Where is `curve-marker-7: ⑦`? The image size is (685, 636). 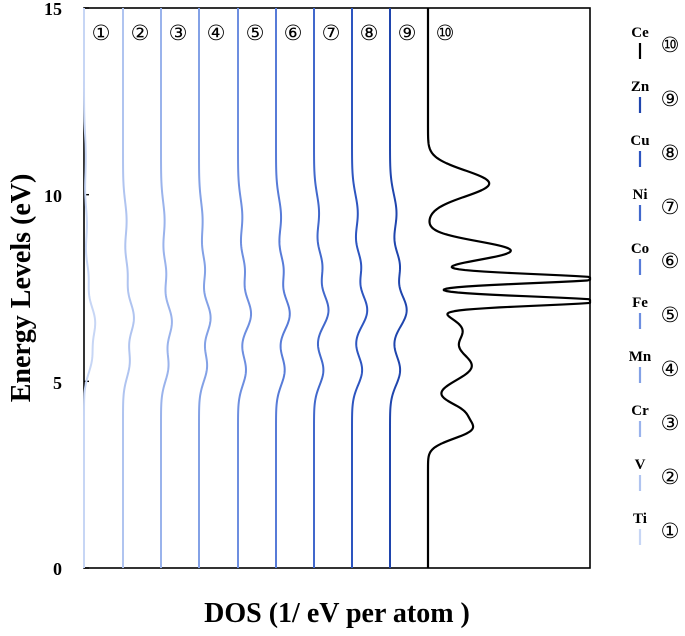
curve-marker-7: ⑦ is located at coordinates (331, 33).